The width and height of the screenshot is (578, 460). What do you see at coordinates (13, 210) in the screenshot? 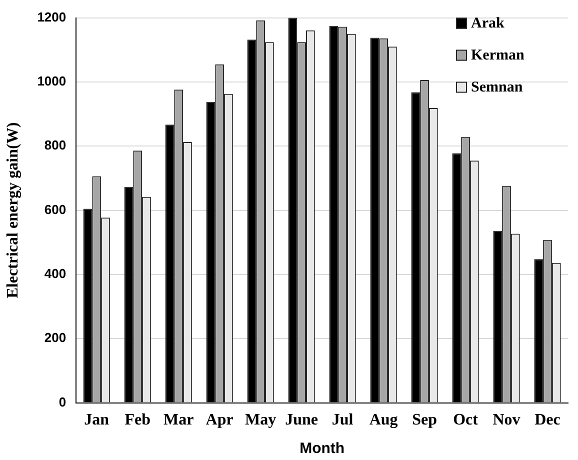
I see `y-axis-title: Electrical energy gain(W)` at bounding box center [13, 210].